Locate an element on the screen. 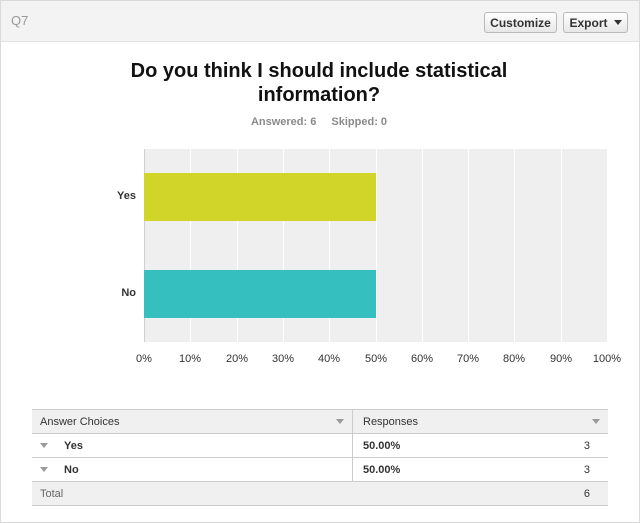 This screenshot has width=640, height=523. skipped-count: Skipped: 0 is located at coordinates (359, 122).